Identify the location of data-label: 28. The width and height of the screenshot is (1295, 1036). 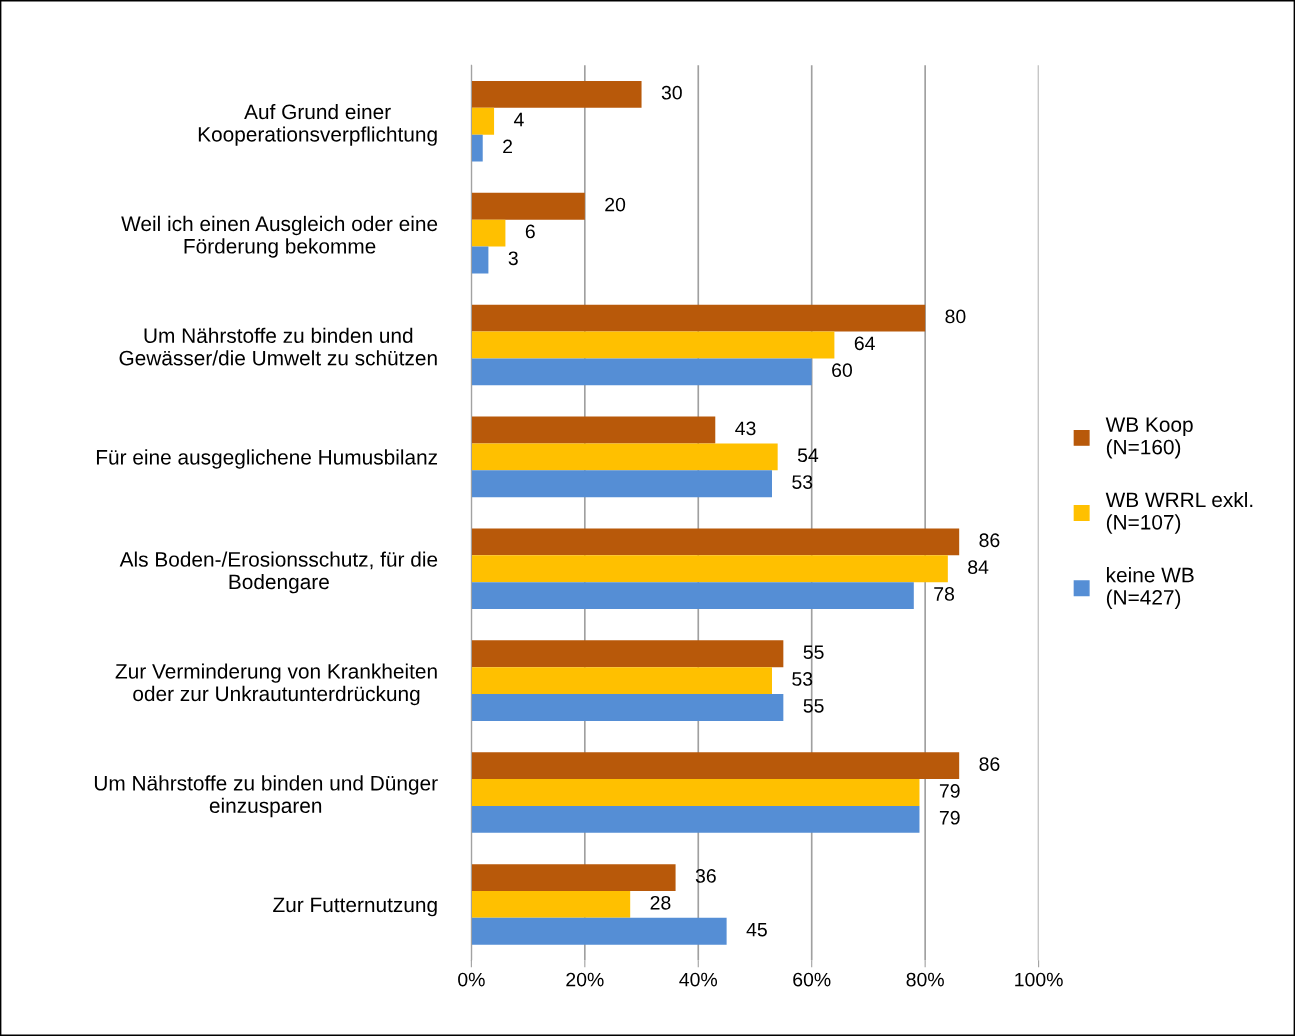
(660, 902).